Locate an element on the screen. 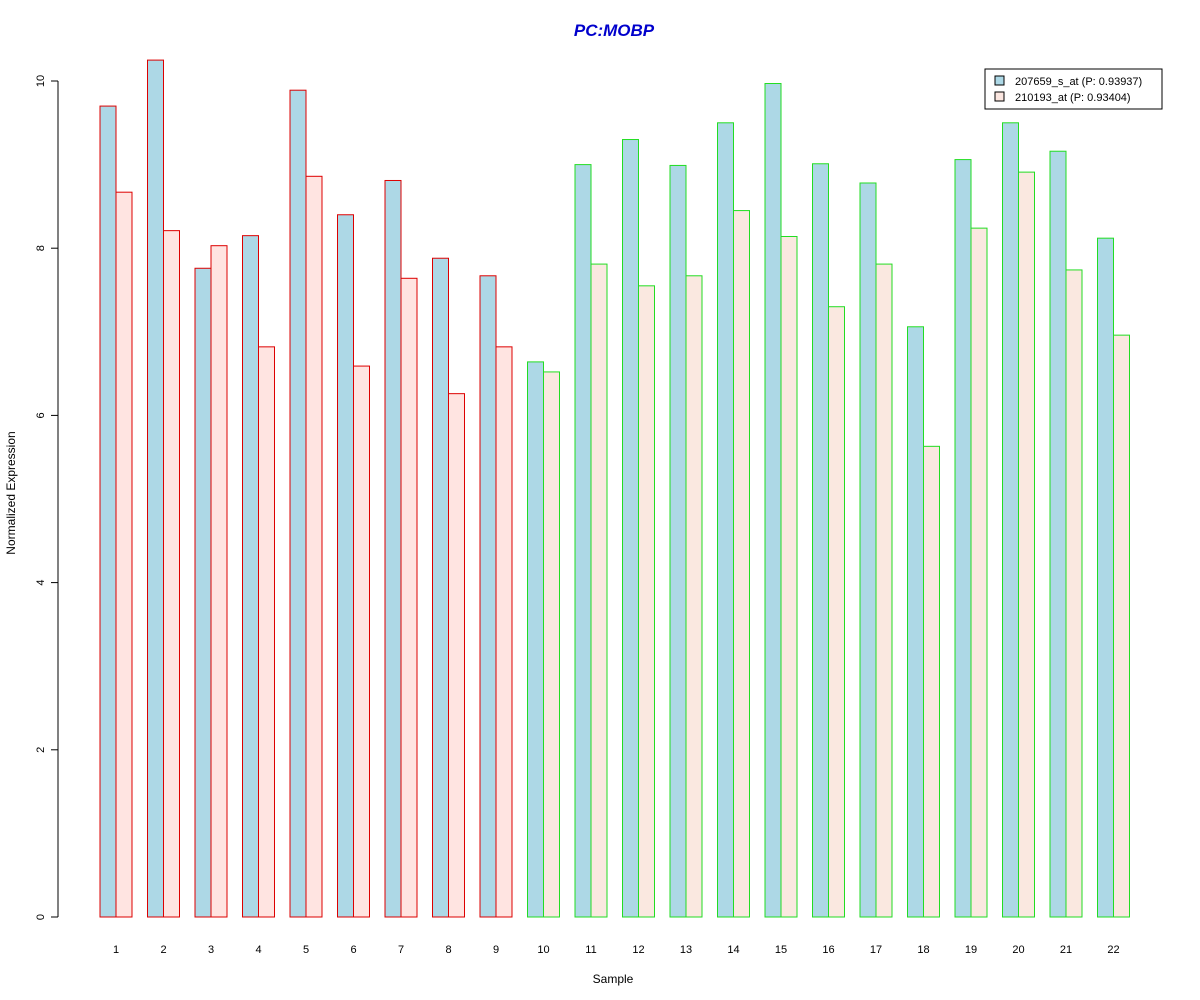 Image resolution: width=1200 pixels, height=1000 pixels. x-tick-label: 20 is located at coordinates (1018, 950).